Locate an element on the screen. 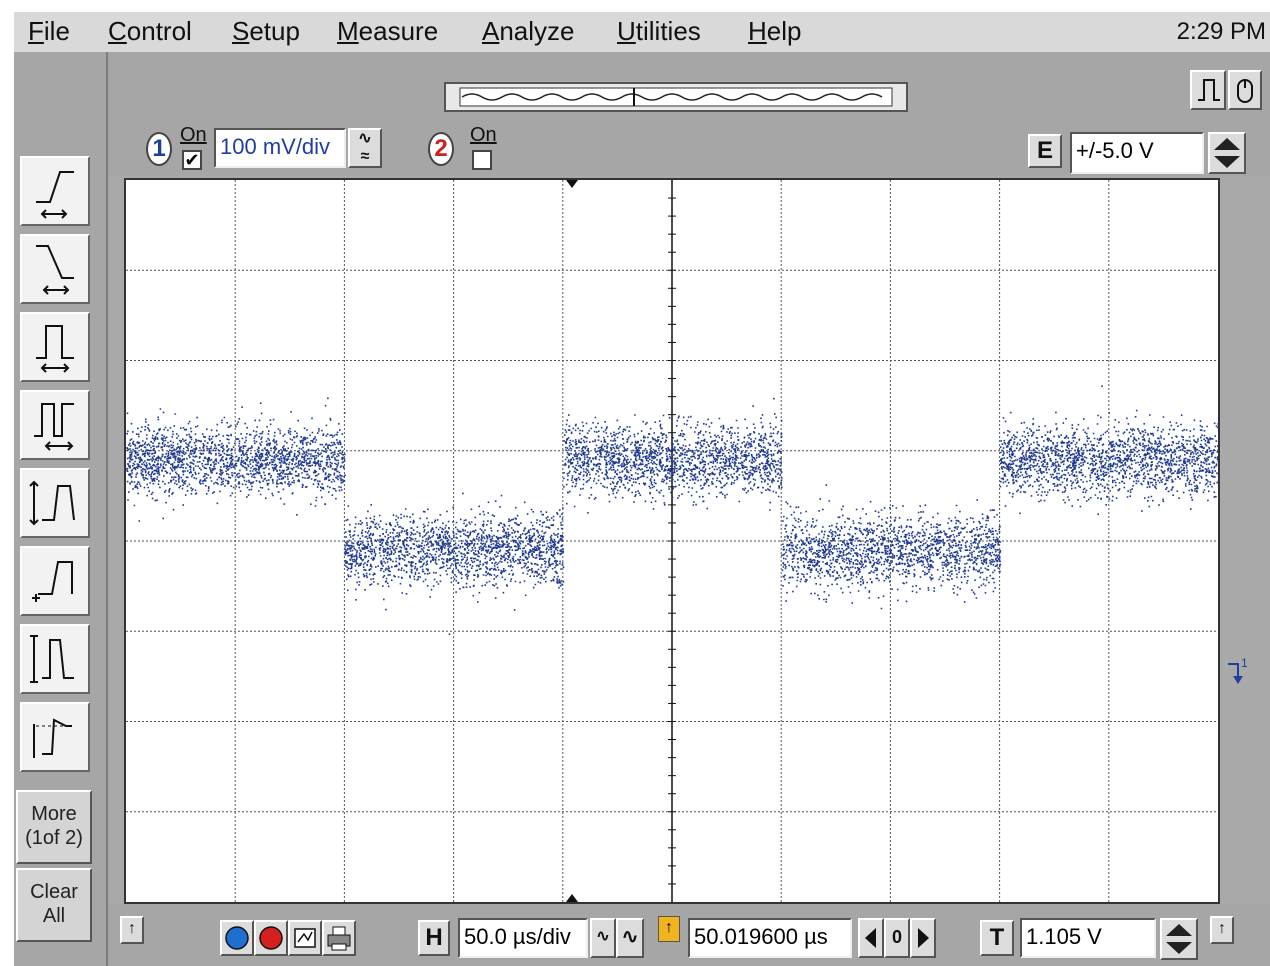 The image size is (1270, 966). timebase-position-field: 50.019600 µs is located at coordinates (770, 938).